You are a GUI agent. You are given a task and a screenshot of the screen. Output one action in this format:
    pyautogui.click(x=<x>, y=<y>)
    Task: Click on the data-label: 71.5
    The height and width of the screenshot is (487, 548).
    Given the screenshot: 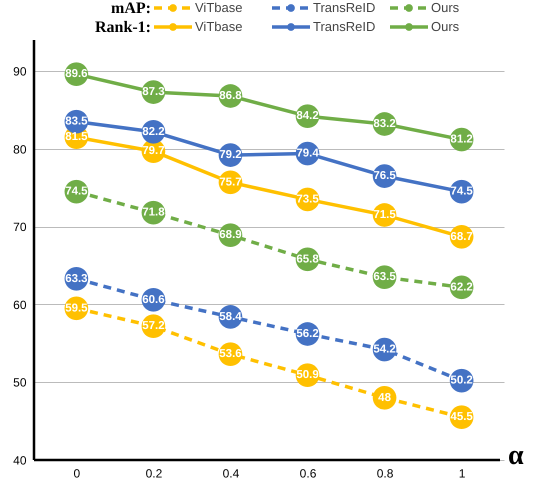 What is the action you would take?
    pyautogui.click(x=384, y=215)
    